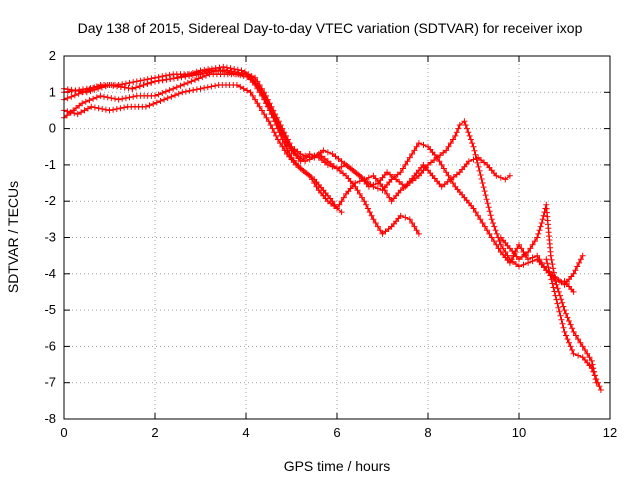 The height and width of the screenshot is (480, 640). Describe the element at coordinates (50, 345) in the screenshot. I see `y-tick-label: -6` at that location.